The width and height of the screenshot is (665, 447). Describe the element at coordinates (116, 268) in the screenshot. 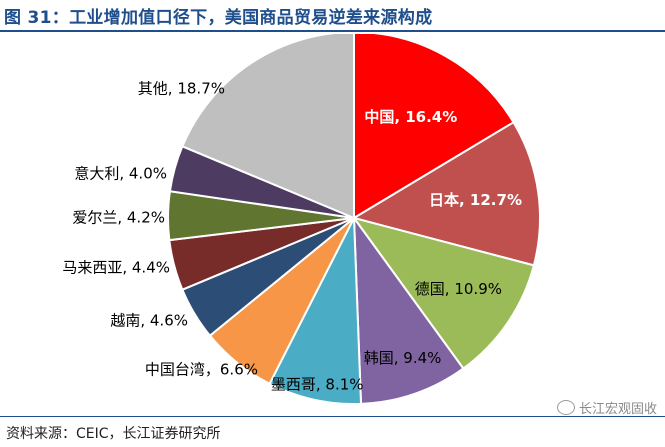

I see `slice-label-7: 马来西亚, 4.4%` at that location.